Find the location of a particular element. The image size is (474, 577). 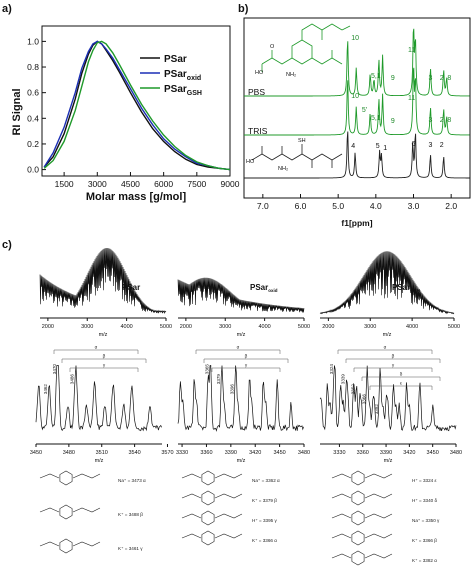

ms-x-label: m/z is located at coordinates (103, 335).